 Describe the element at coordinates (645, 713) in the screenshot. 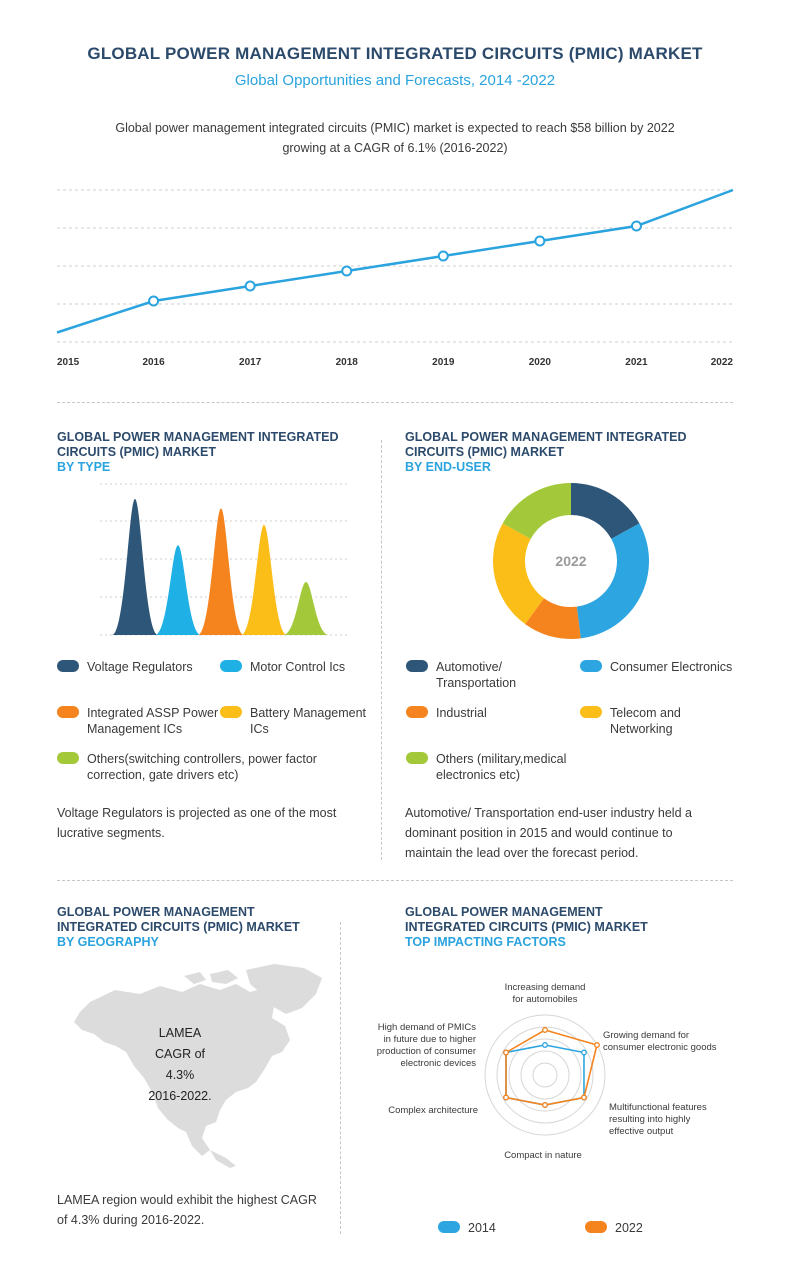

I see `legend-label-line: Telecom and` at that location.